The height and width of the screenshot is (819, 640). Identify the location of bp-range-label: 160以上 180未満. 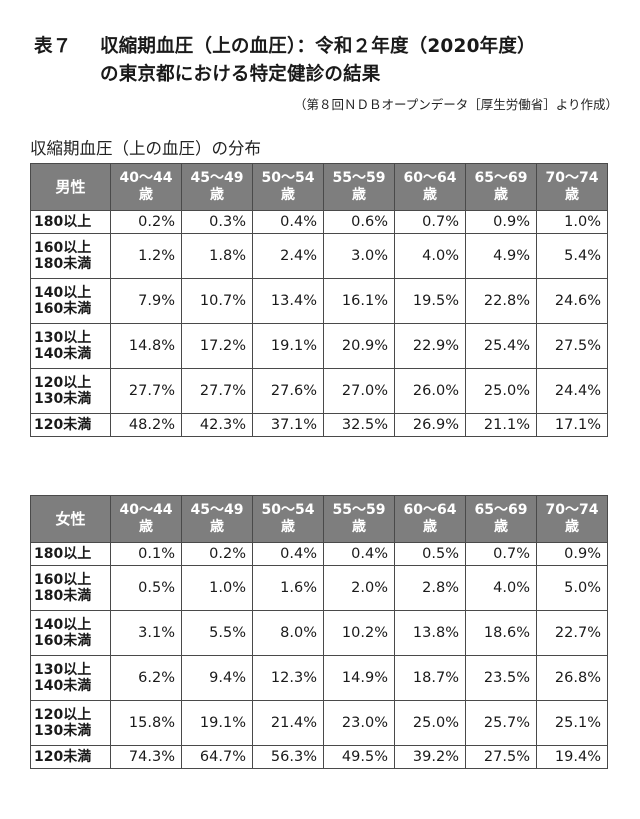
(70, 588).